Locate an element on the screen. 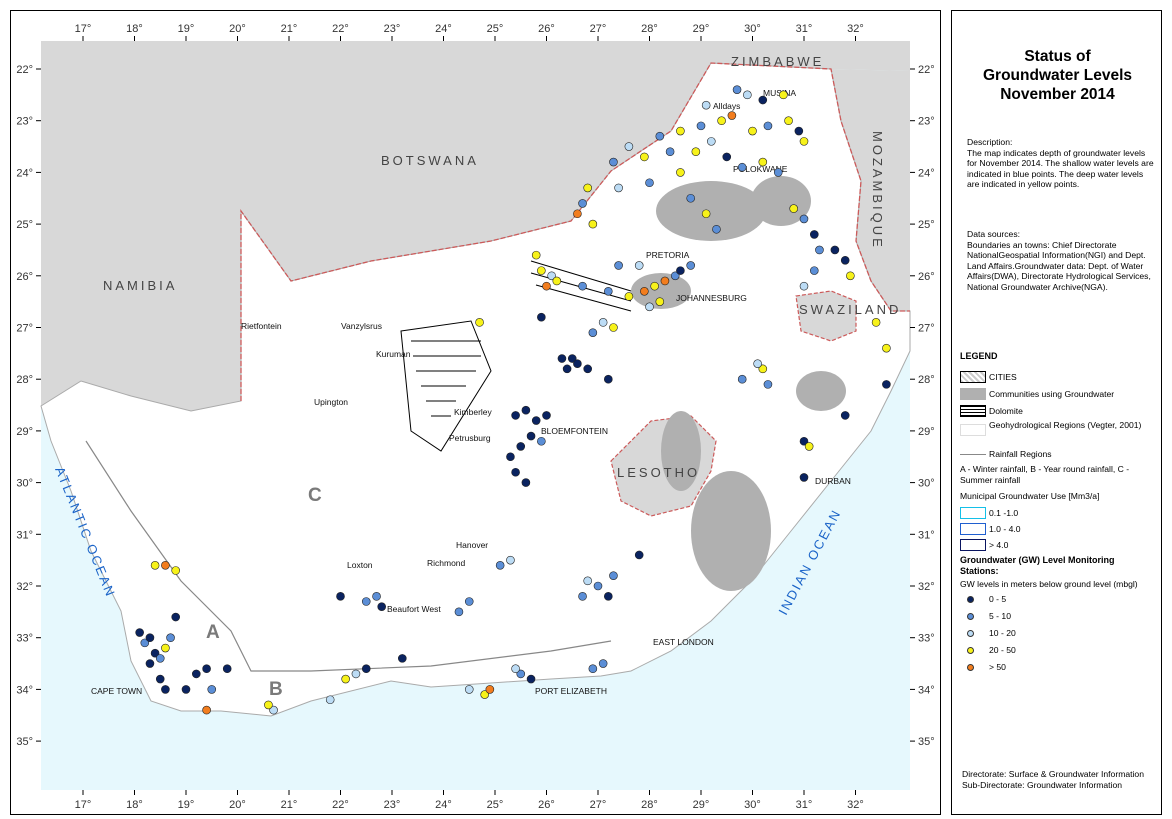  footer-line: Sub-Directorate: Groundwater Information is located at coordinates (1042, 785).